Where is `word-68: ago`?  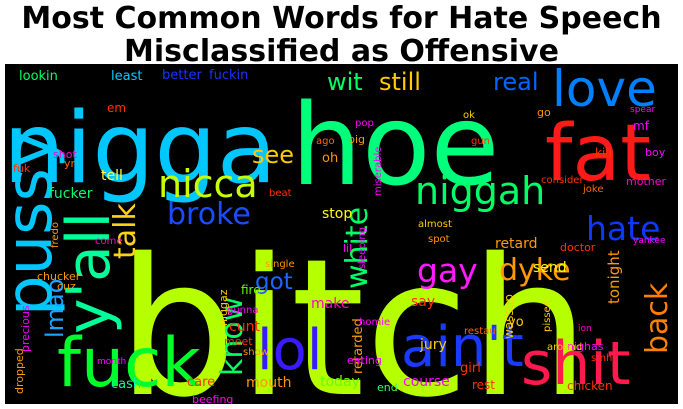
word-68: ago is located at coordinates (325, 141).